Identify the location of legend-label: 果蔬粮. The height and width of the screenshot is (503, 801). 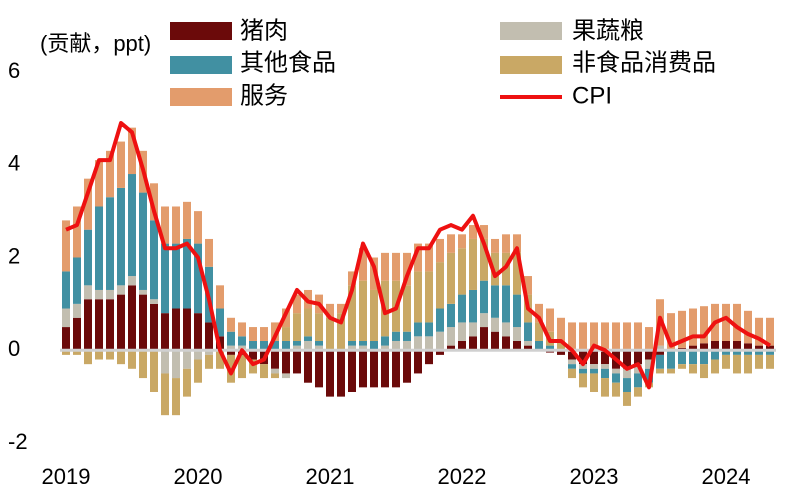
(608, 30).